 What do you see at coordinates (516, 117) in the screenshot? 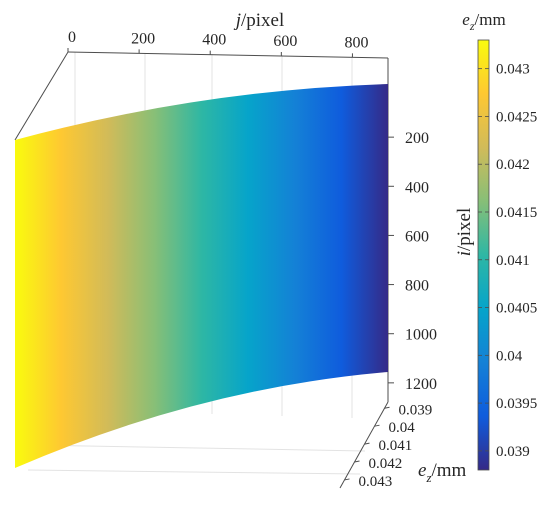
I see `colorbar-tick-label: 0.0425` at bounding box center [516, 117].